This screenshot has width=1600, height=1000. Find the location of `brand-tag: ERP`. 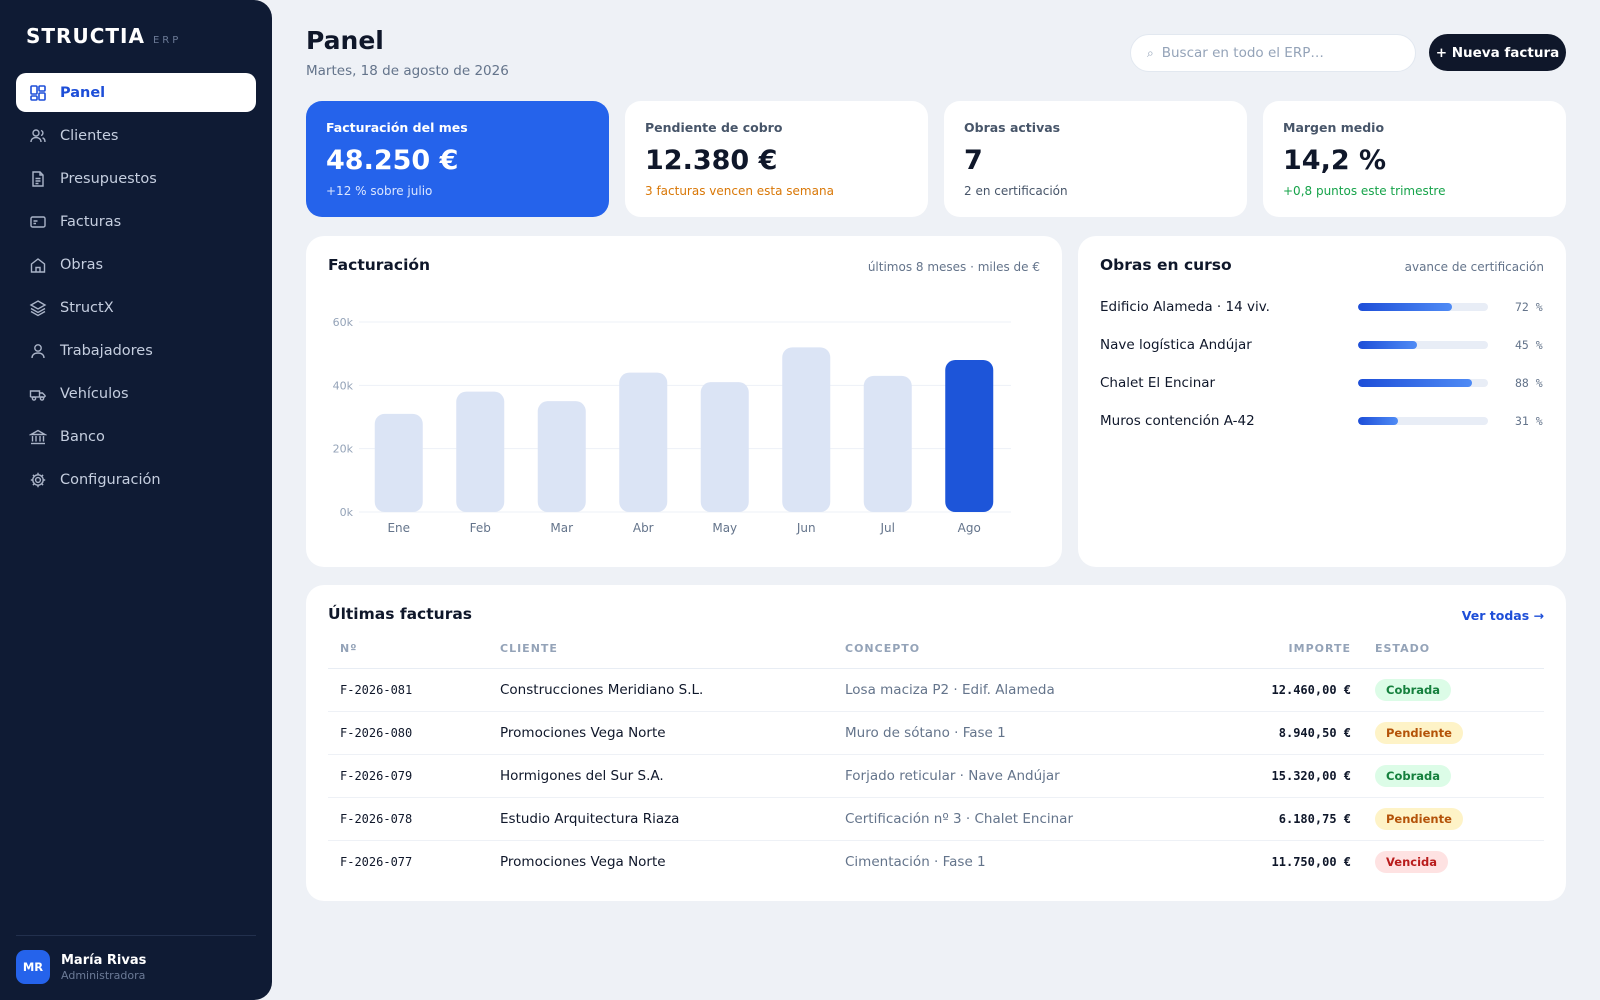

brand-tag: ERP is located at coordinates (167, 40).